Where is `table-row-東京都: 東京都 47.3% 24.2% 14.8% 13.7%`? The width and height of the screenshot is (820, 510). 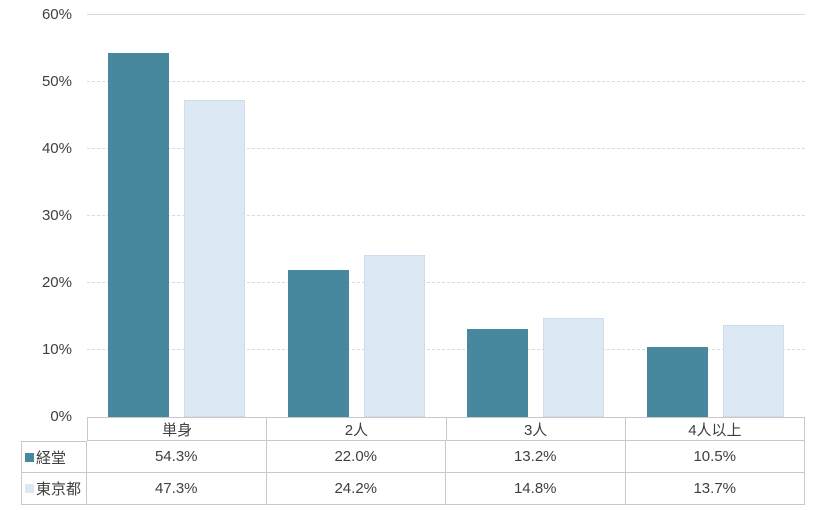
table-row-東京都: 東京都 47.3% 24.2% 14.8% 13.7% is located at coordinates (413, 489).